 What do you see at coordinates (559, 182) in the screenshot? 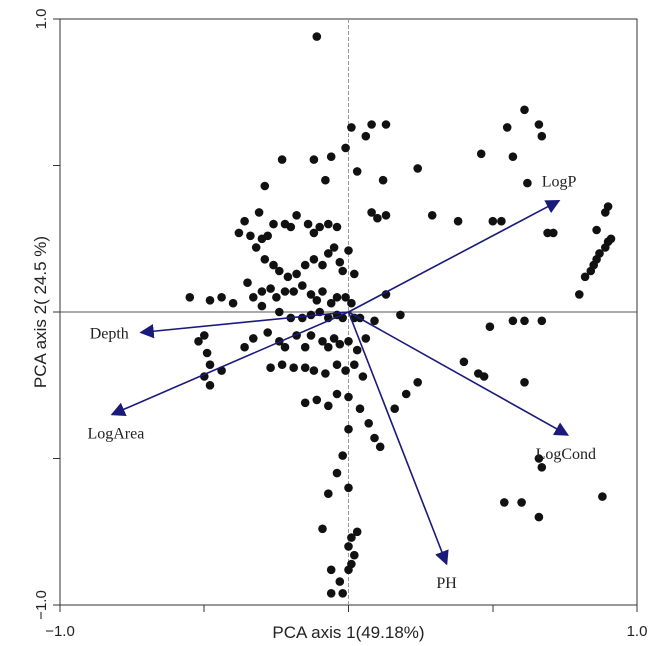
I see `vector-label-logp: LogP` at bounding box center [559, 182].